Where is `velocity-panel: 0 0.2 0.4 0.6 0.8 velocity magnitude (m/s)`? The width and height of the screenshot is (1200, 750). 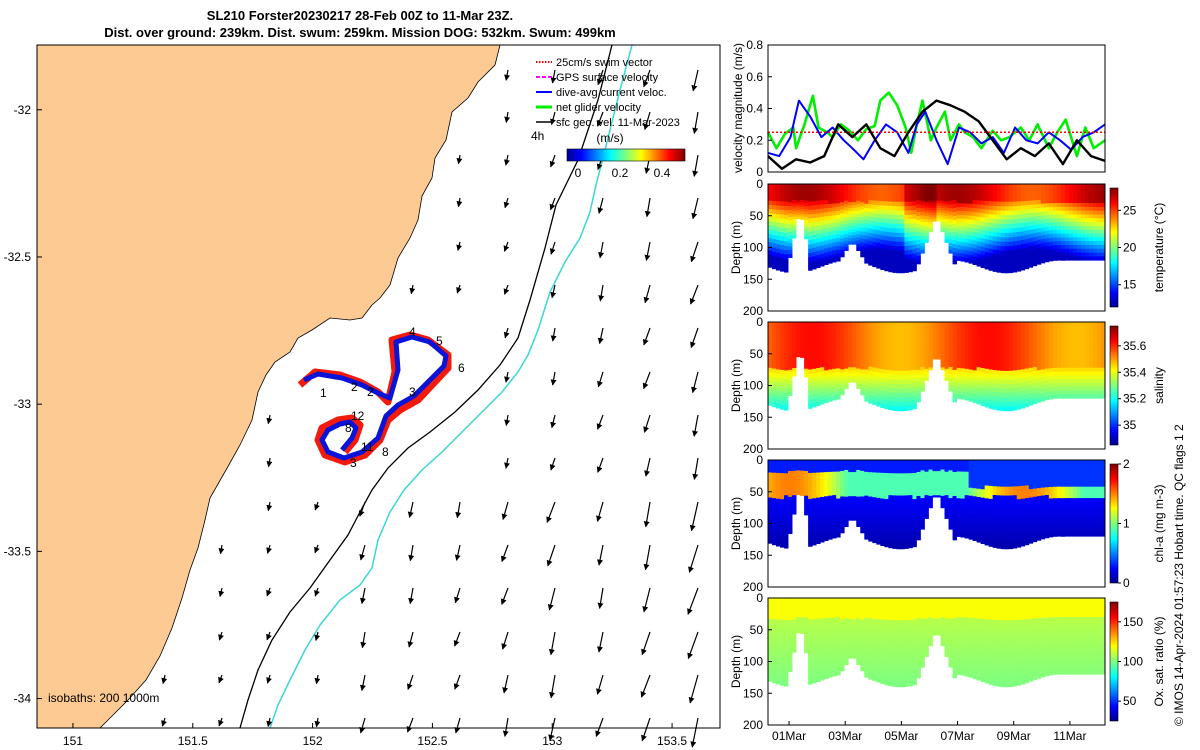 velocity-panel: 0 0.2 0.4 0.6 0.8 velocity magnitude (m/s) is located at coordinates (918, 108).